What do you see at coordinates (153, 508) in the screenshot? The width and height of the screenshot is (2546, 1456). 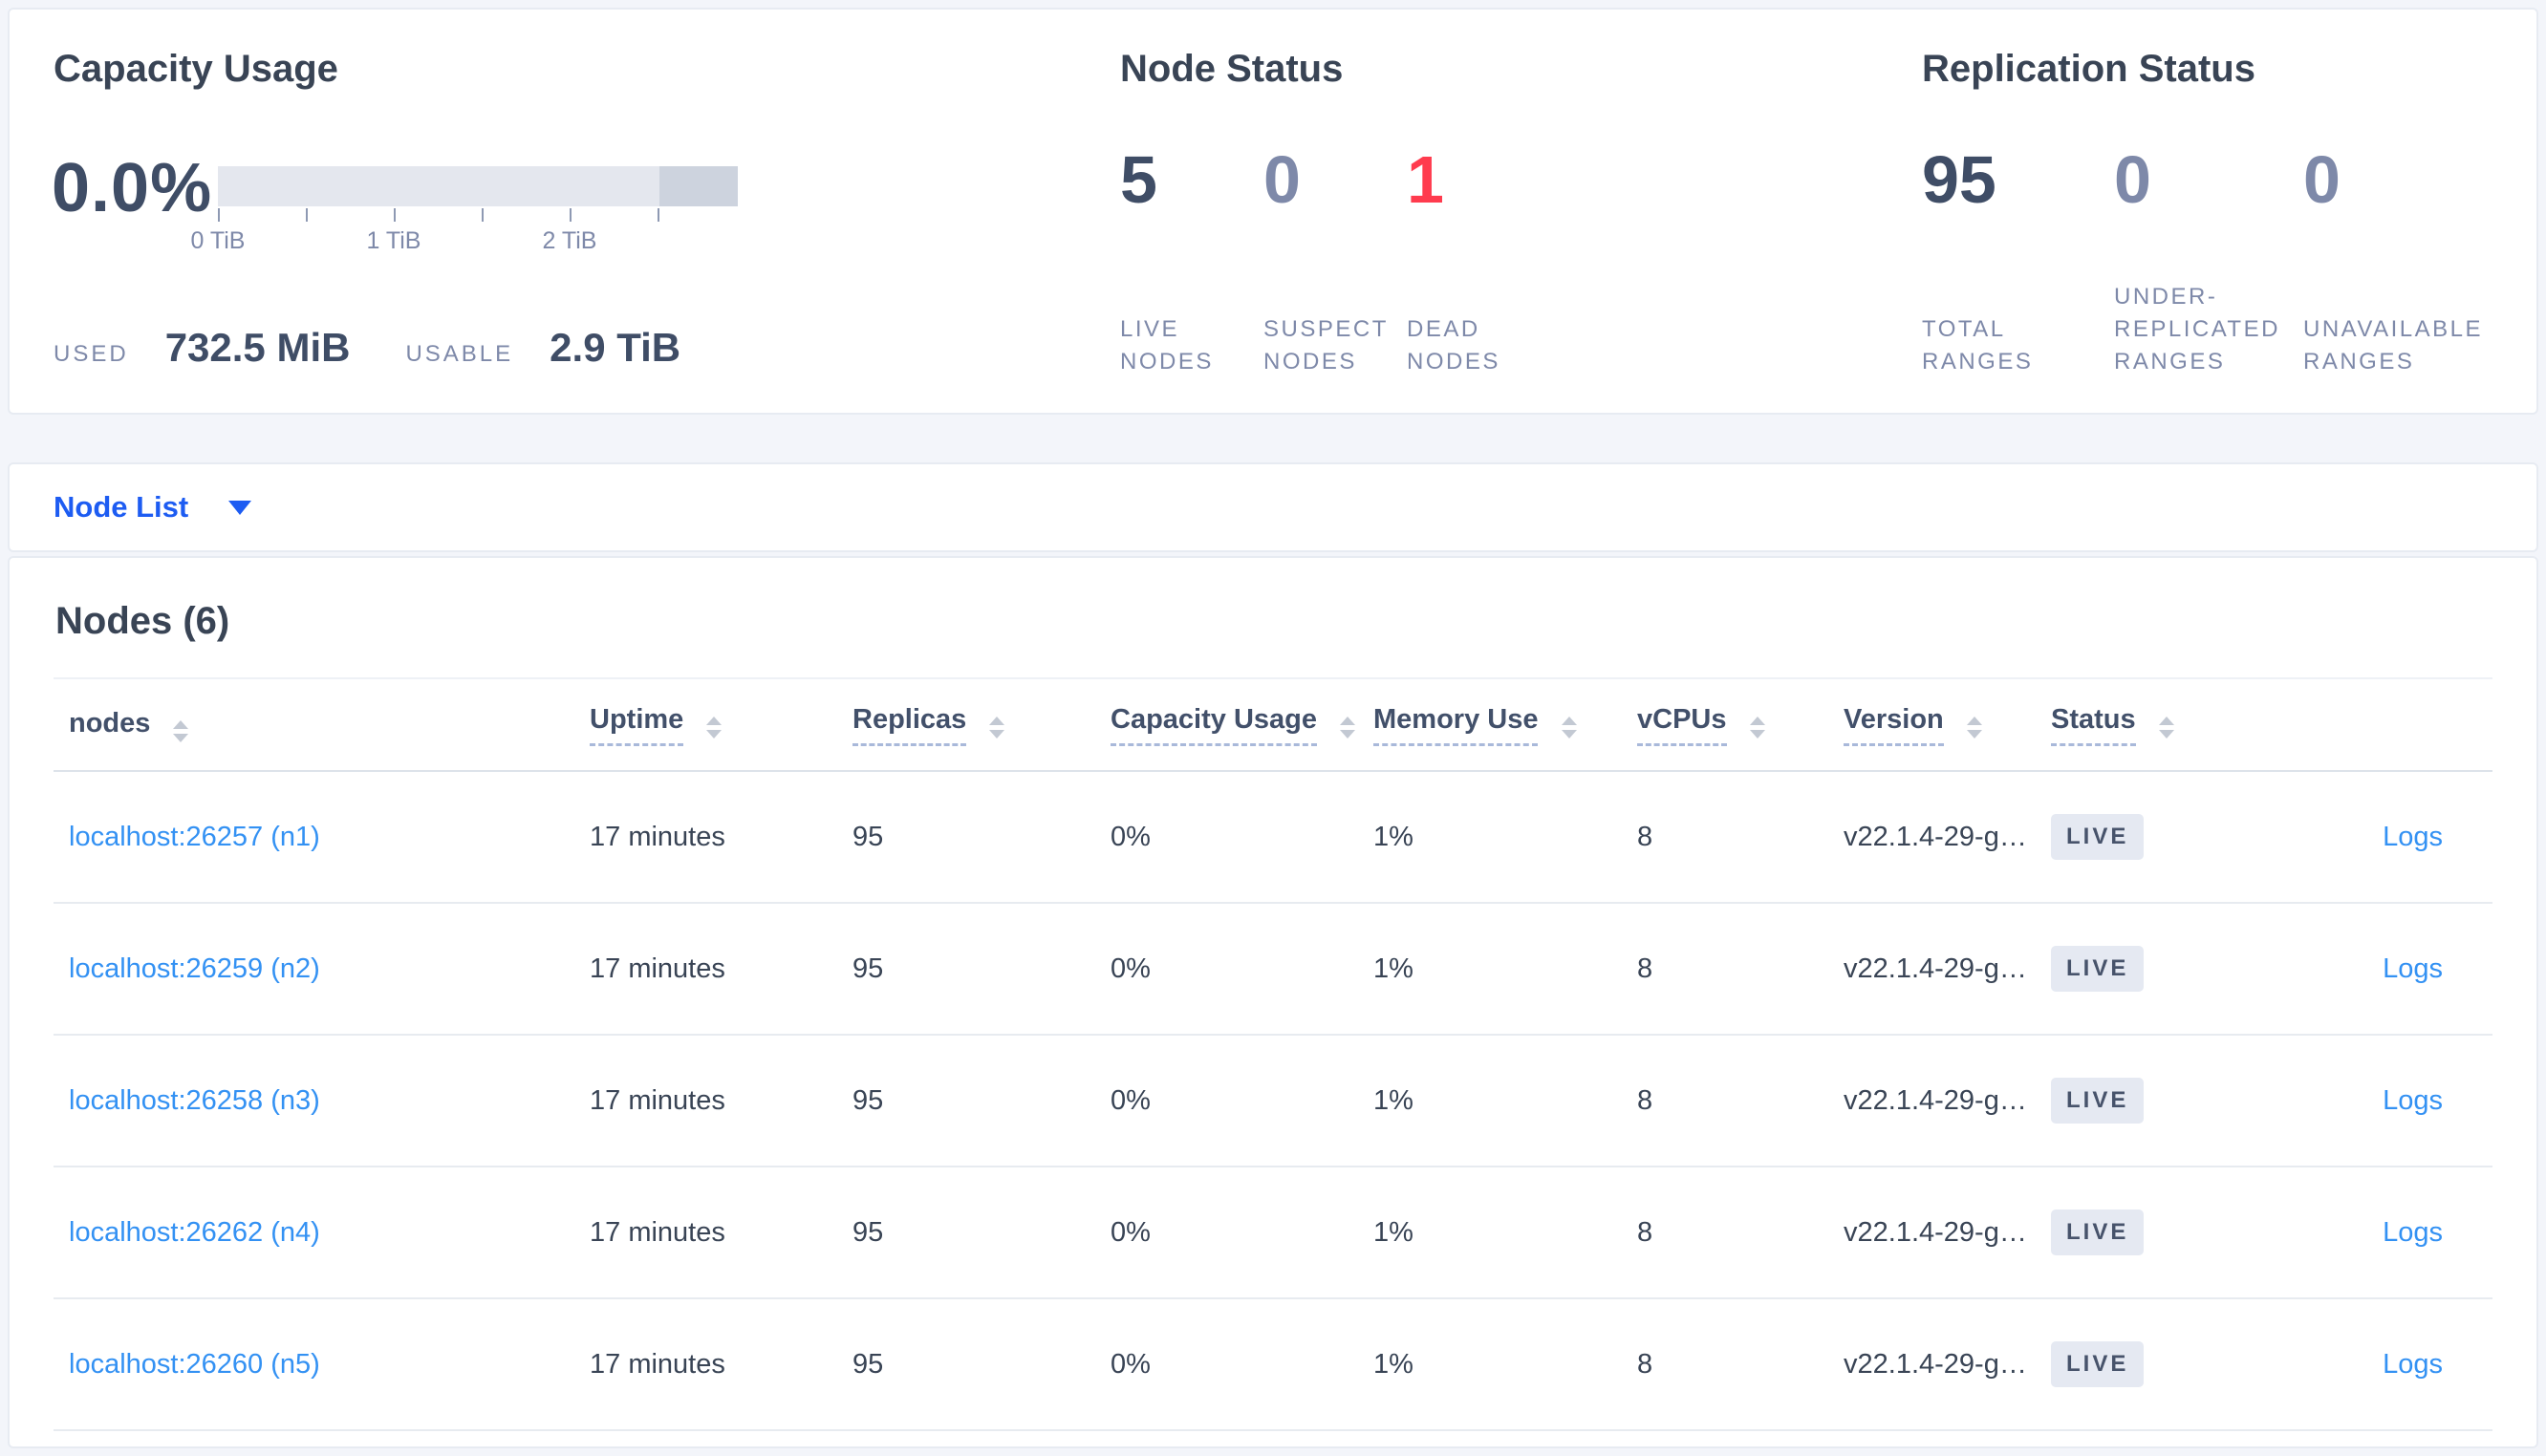 I see `node-list-dropdown: Node List` at bounding box center [153, 508].